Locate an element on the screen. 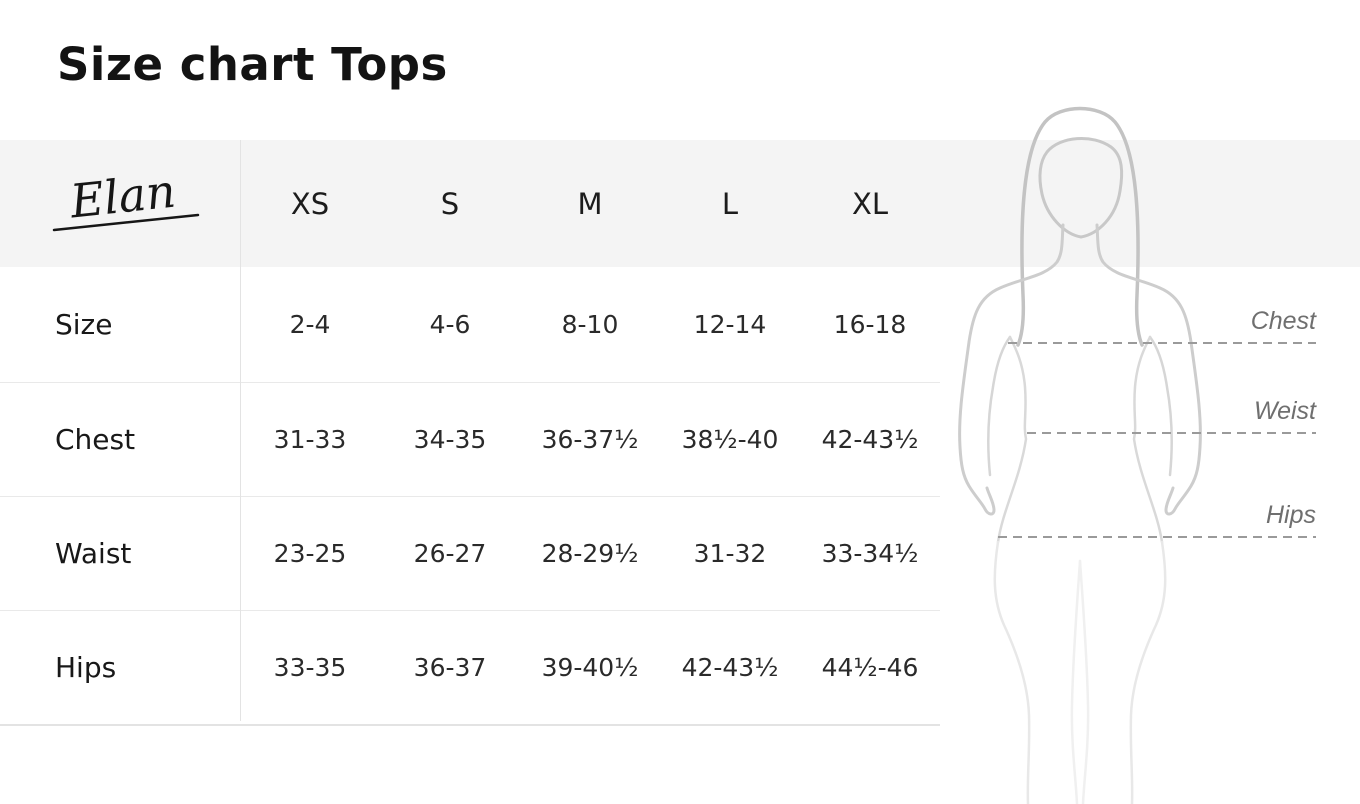 This screenshot has width=1360, height=804. left-torso-line is located at coordinates (1012, 439).